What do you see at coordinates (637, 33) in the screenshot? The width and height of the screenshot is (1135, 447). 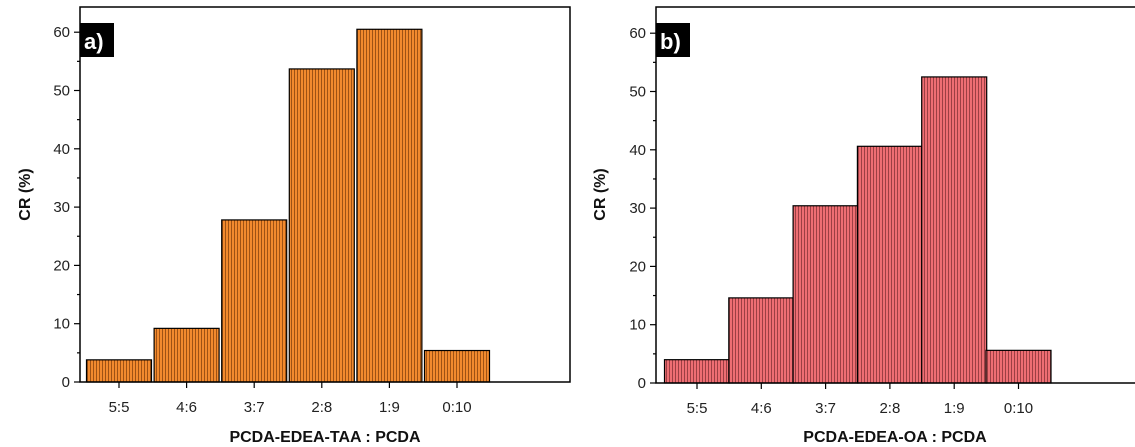 I see `panel-b-ytick-label: 60` at bounding box center [637, 33].